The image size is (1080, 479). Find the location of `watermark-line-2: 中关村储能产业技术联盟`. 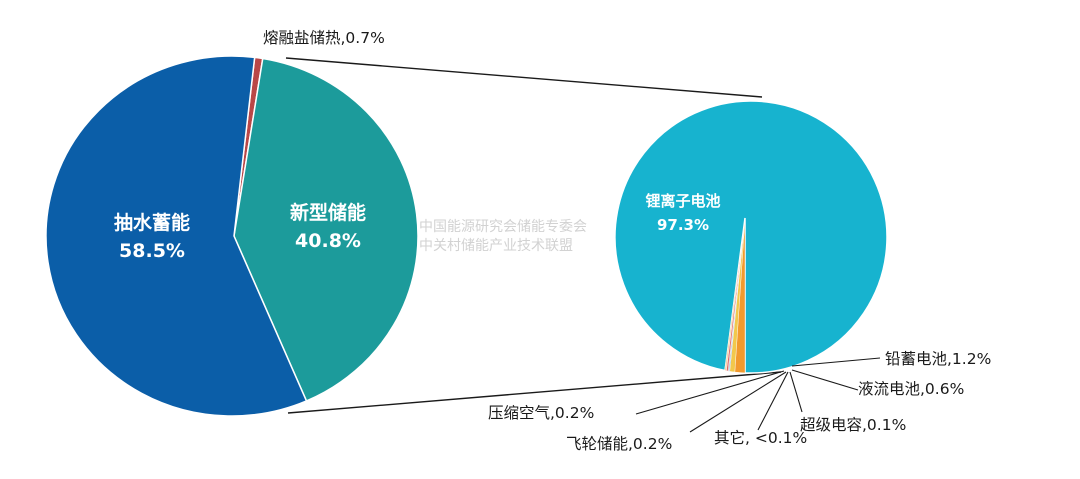

watermark-line-2: 中关村储能产业技术联盟 is located at coordinates (496, 246).